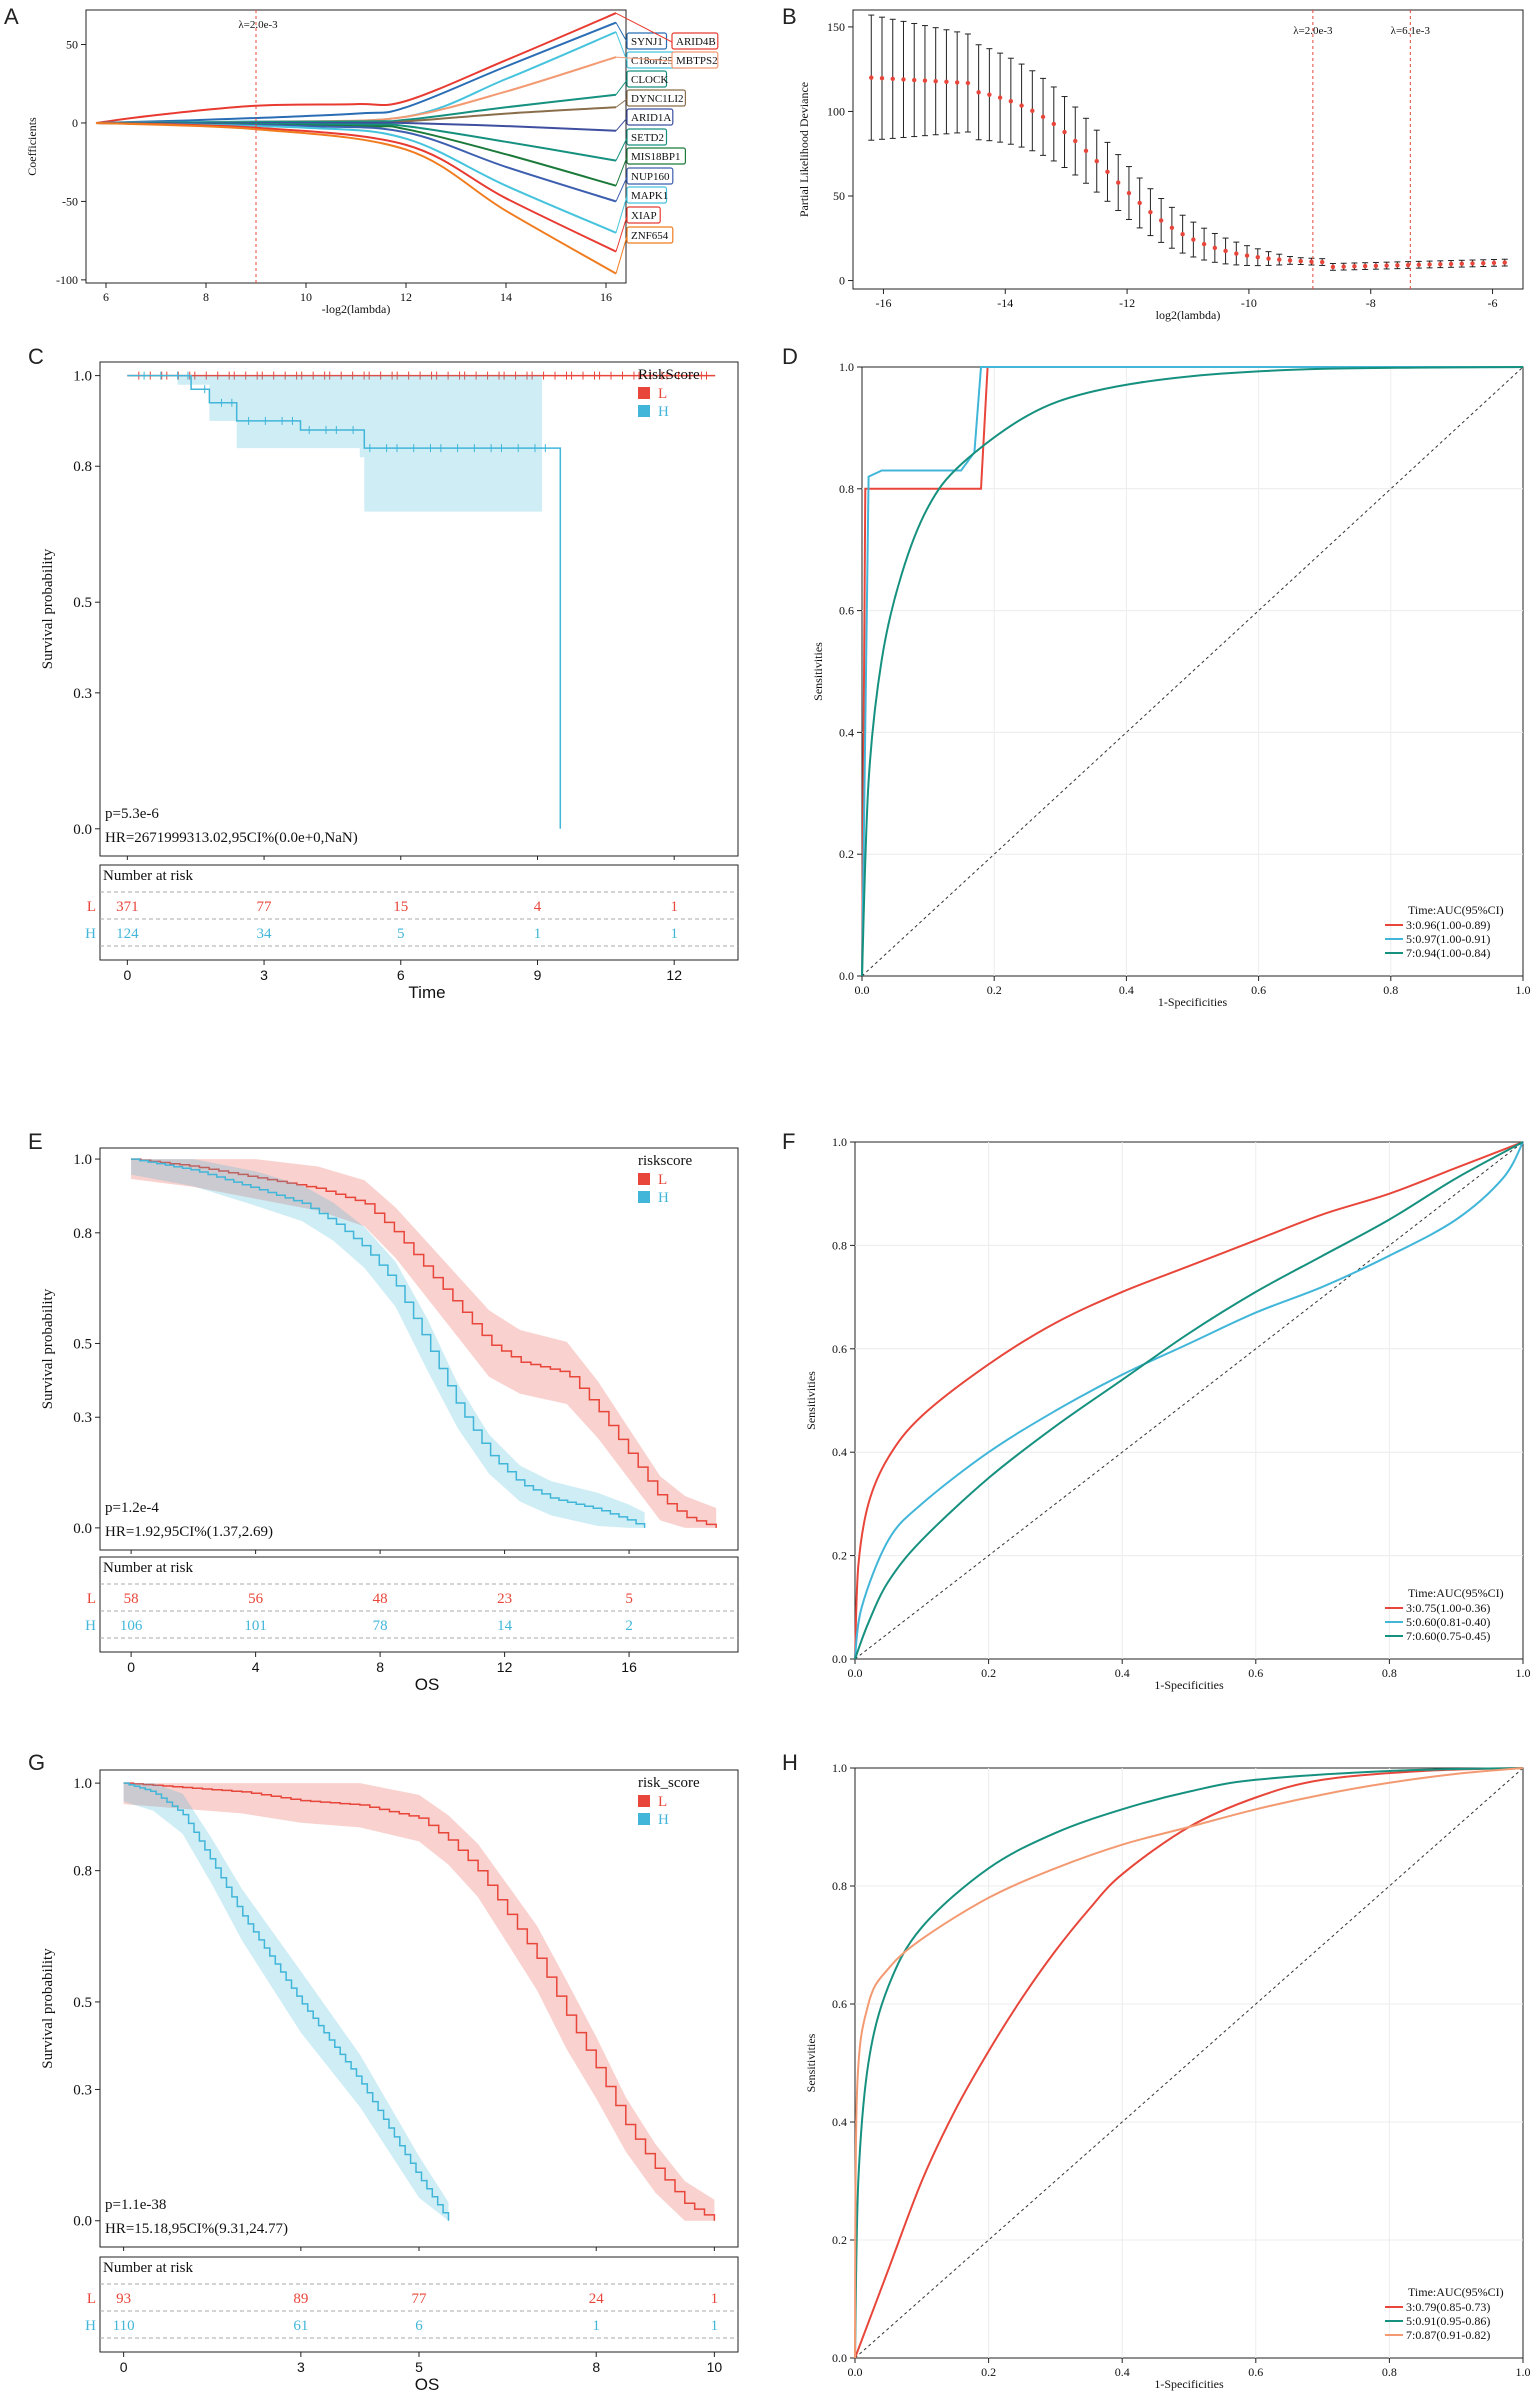 Image resolution: width=1535 pixels, height=2404 pixels. Describe the element at coordinates (644, 393) in the screenshot. I see `legend-swatch-l` at that location.